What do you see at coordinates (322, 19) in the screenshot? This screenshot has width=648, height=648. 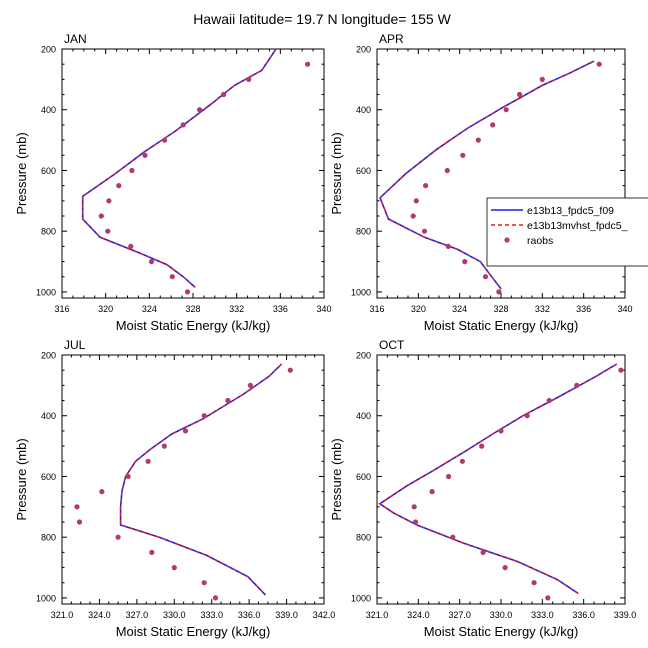 I see `figure-title: Hawaii latitude= 19.7 N longitude= 155 W` at bounding box center [322, 19].